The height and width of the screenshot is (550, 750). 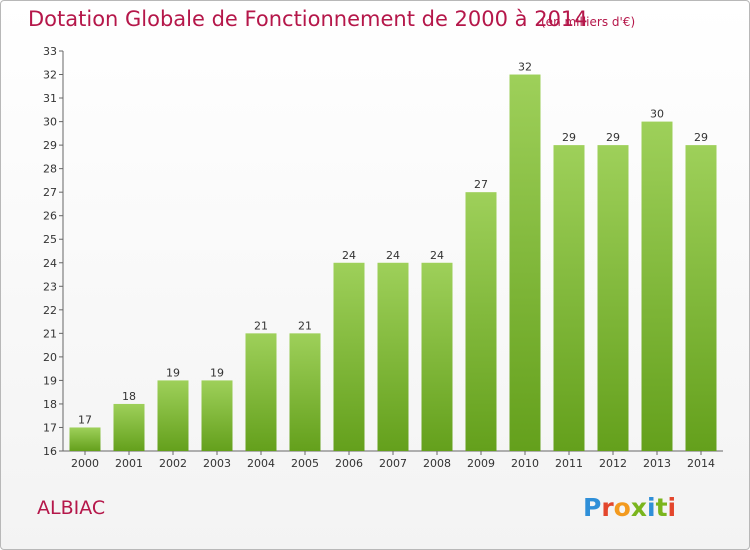 I want to click on y-tick-label: 26, so click(x=50, y=216).